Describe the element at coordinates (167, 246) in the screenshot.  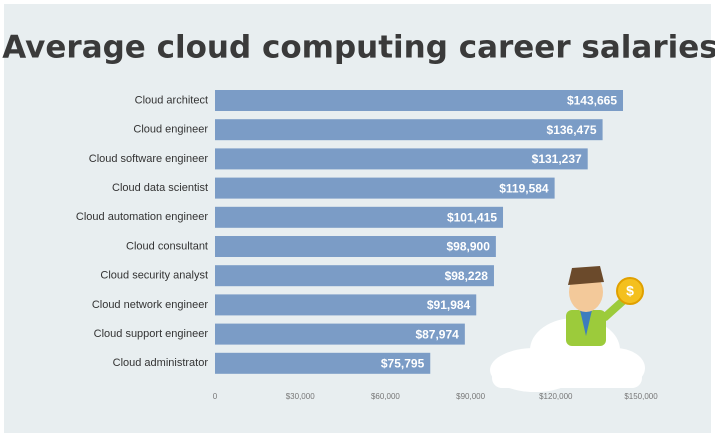
I see `y-tick-label: Cloud consultant` at that location.